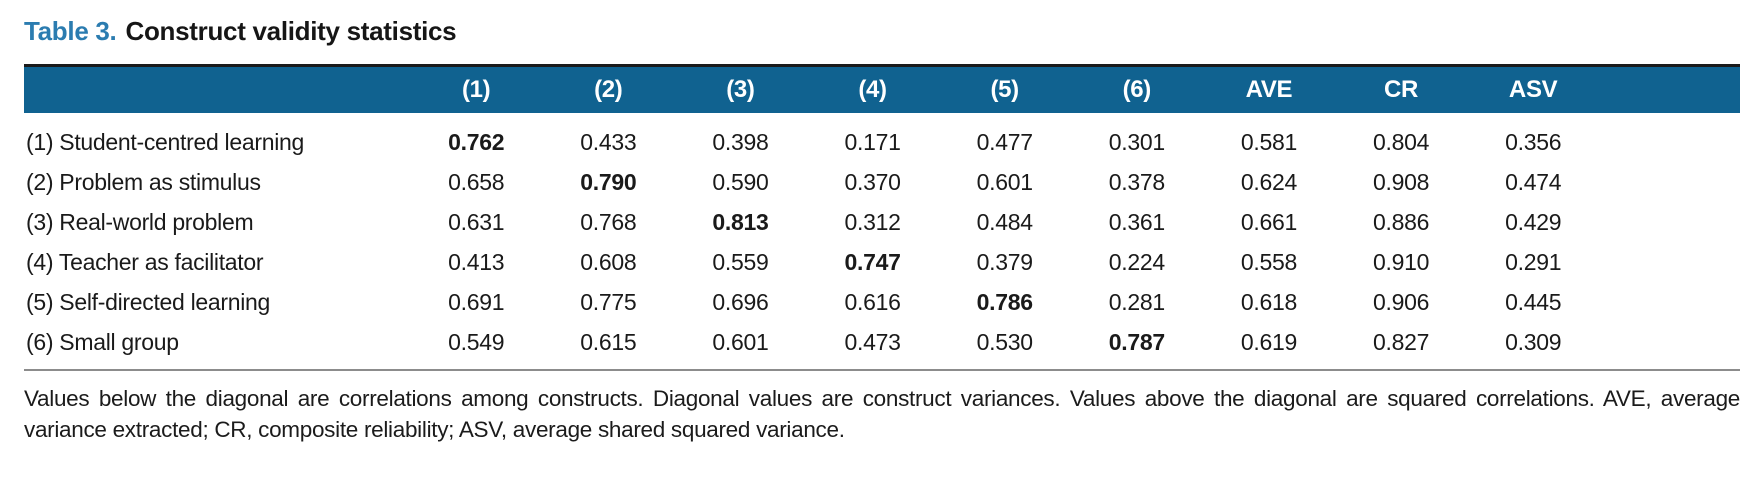  I want to click on value-cell: 0.361, so click(1136, 221).